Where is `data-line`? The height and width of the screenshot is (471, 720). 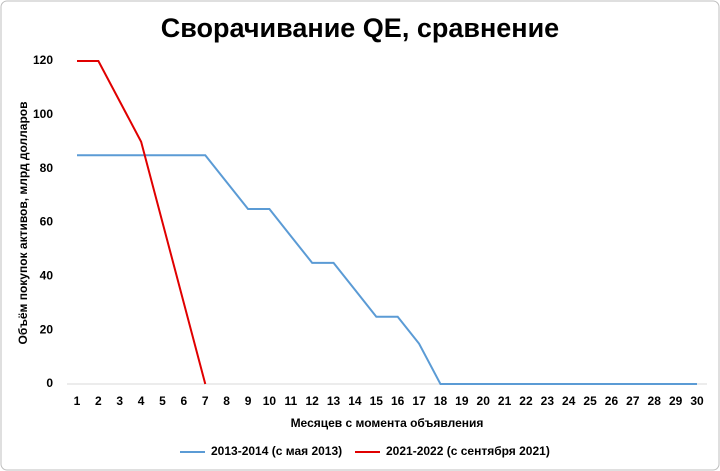 data-line is located at coordinates (142, 222).